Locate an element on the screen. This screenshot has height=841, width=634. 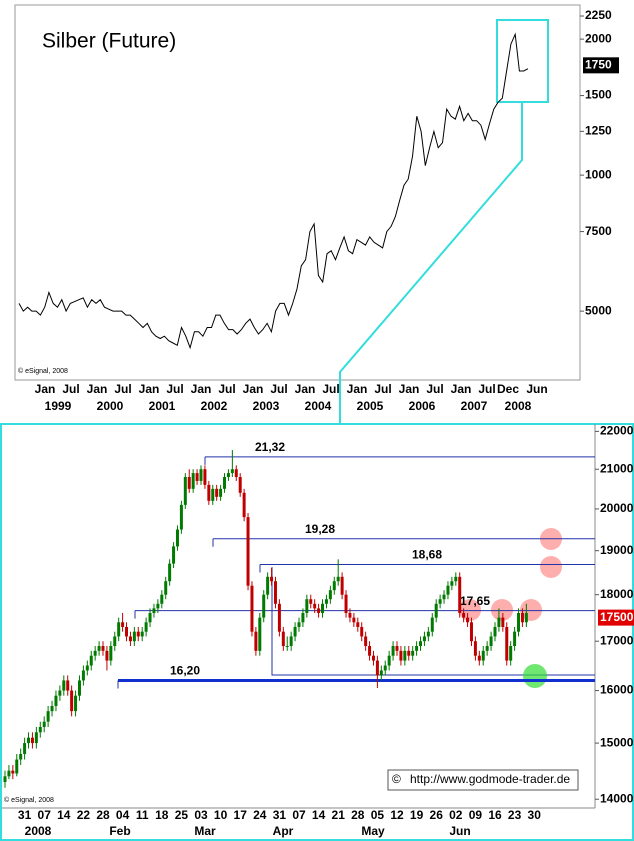
x-tick-label: 25 is located at coordinates (182, 815).